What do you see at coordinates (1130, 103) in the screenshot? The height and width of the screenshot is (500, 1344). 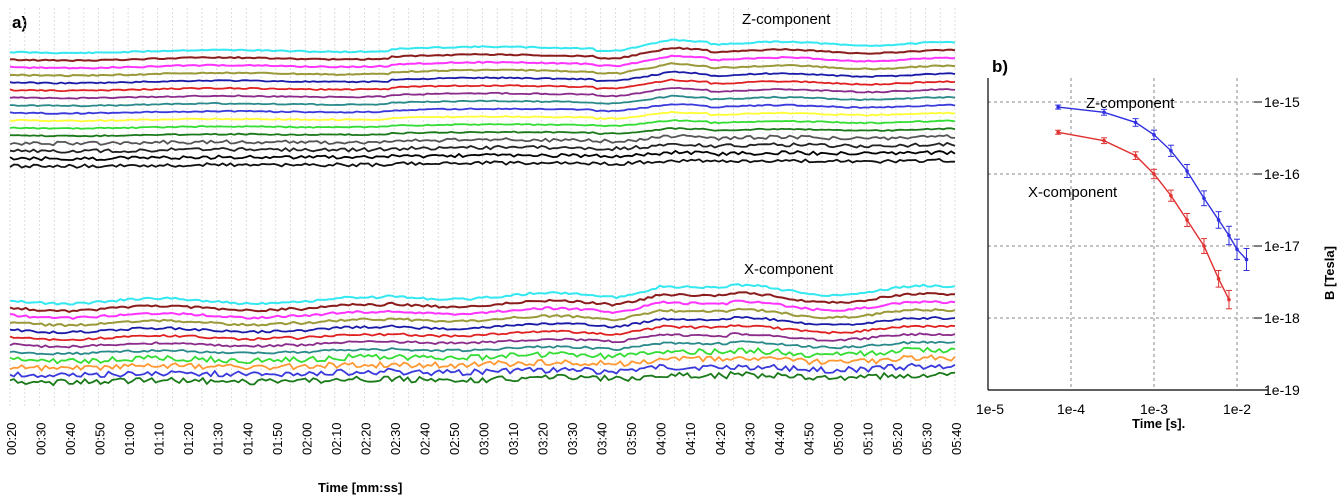 I see `panel-b-z-label: Z-component` at bounding box center [1130, 103].